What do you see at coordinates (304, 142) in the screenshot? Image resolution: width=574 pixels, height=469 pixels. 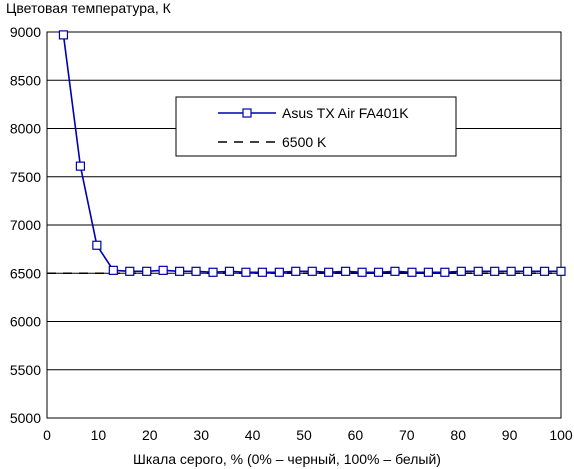 I see `legend-label: 6500 K` at bounding box center [304, 142].